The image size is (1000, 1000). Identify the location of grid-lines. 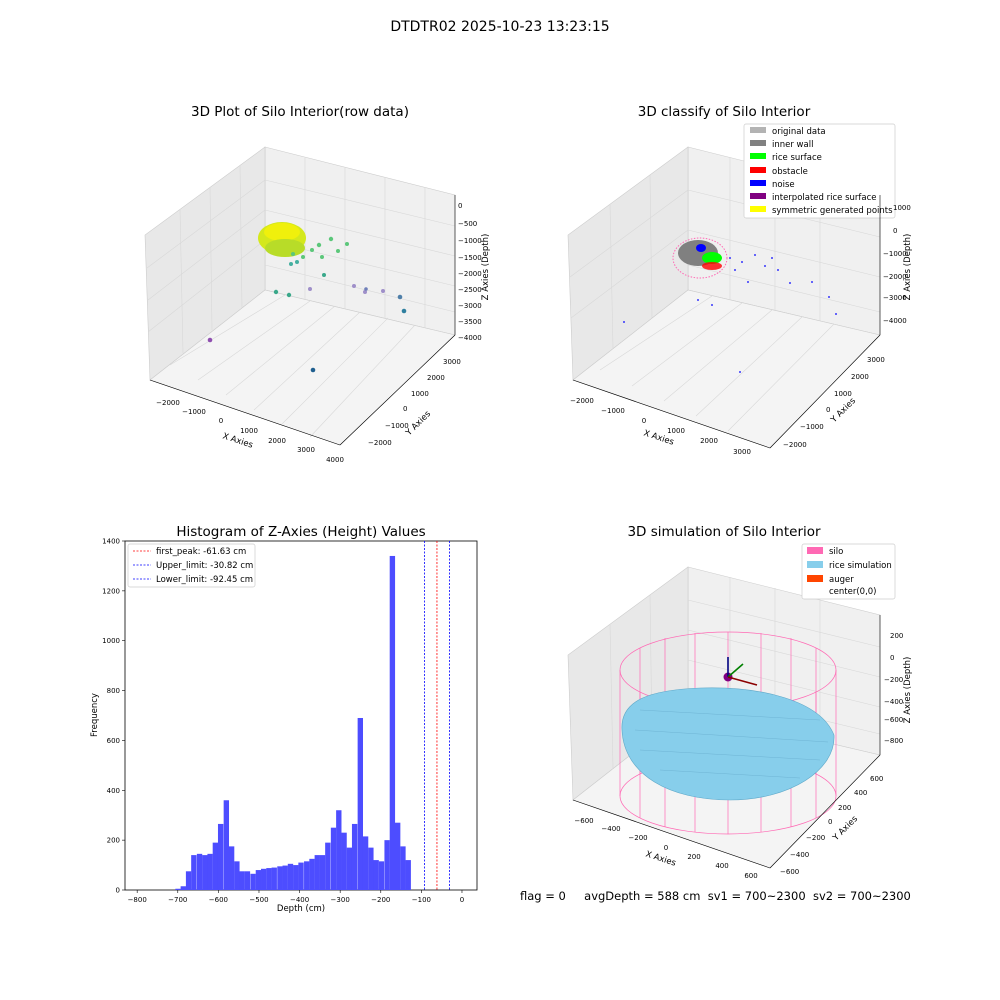
(725, 294).